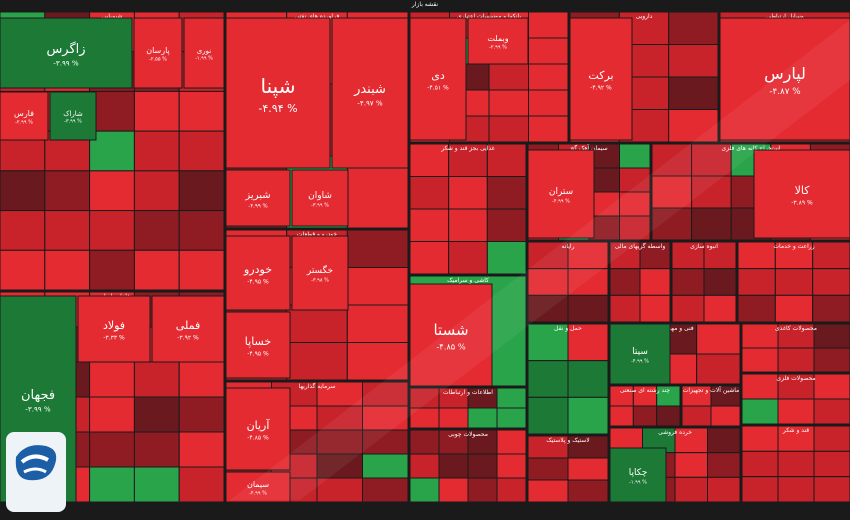 The width and height of the screenshot is (850, 520). I want to click on labeled-stock-tile: پارسان -۲.۵۵ %, so click(158, 53).